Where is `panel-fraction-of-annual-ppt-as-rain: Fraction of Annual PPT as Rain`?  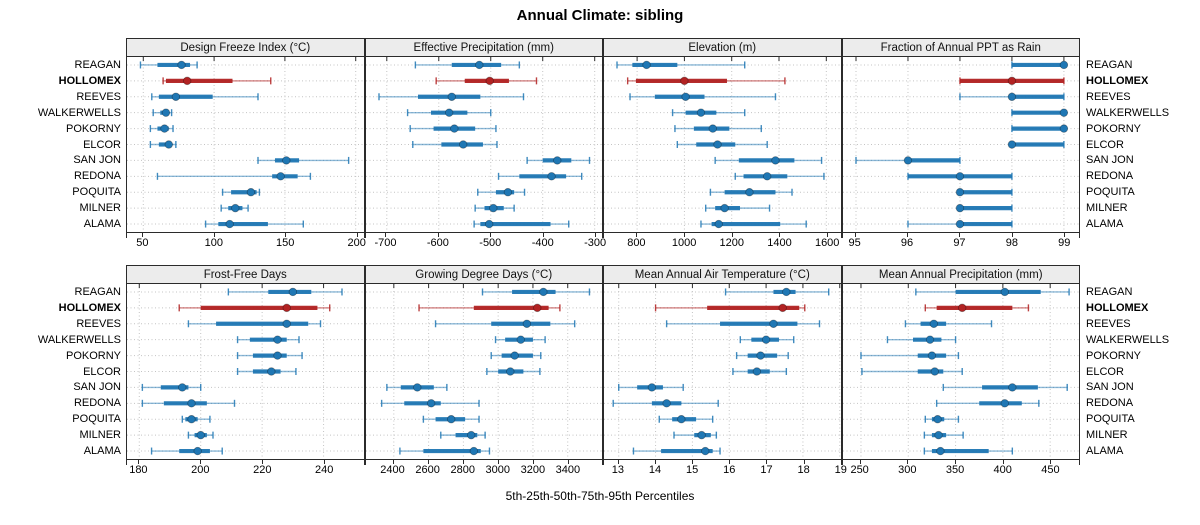 panel-fraction-of-annual-ppt-as-rain: Fraction of Annual PPT as Rain is located at coordinates (960, 135).